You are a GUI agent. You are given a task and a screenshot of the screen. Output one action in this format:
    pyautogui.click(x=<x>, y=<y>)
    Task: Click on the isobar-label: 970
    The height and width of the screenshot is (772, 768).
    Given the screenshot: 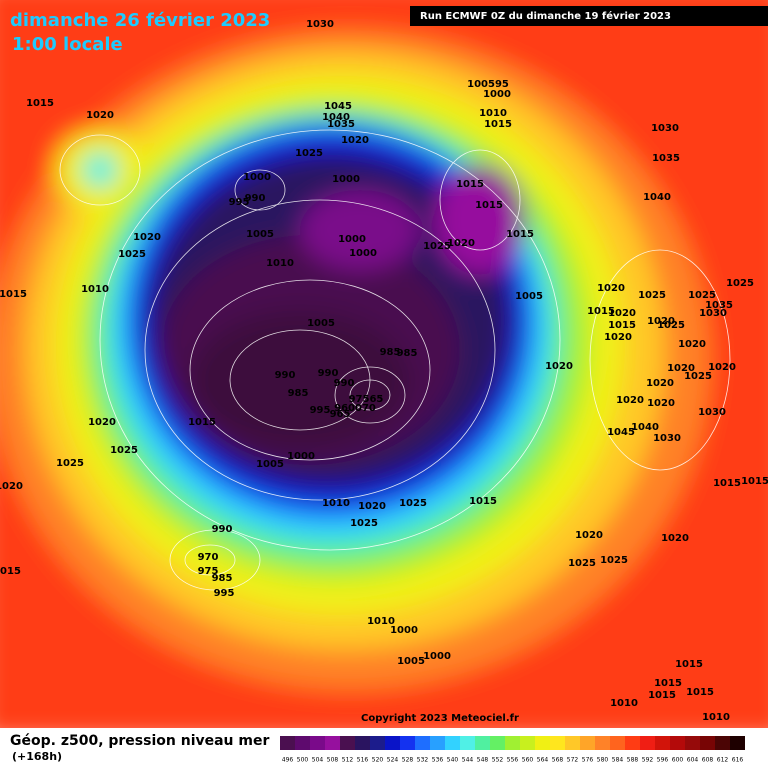 What is the action you would take?
    pyautogui.click(x=208, y=557)
    